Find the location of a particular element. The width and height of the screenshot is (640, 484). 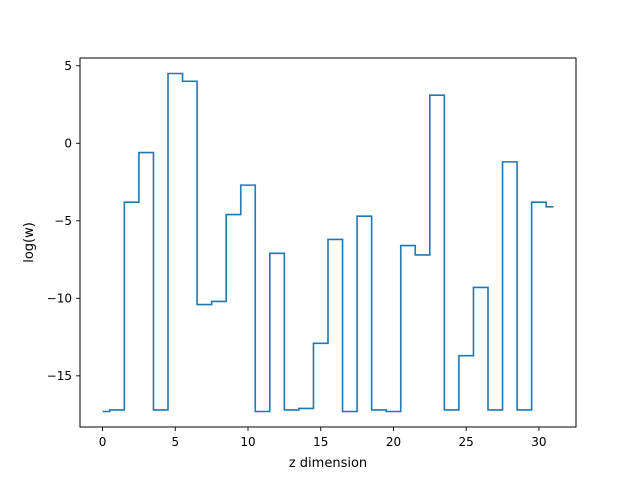

y-tick-label: 0 is located at coordinates (68, 143).